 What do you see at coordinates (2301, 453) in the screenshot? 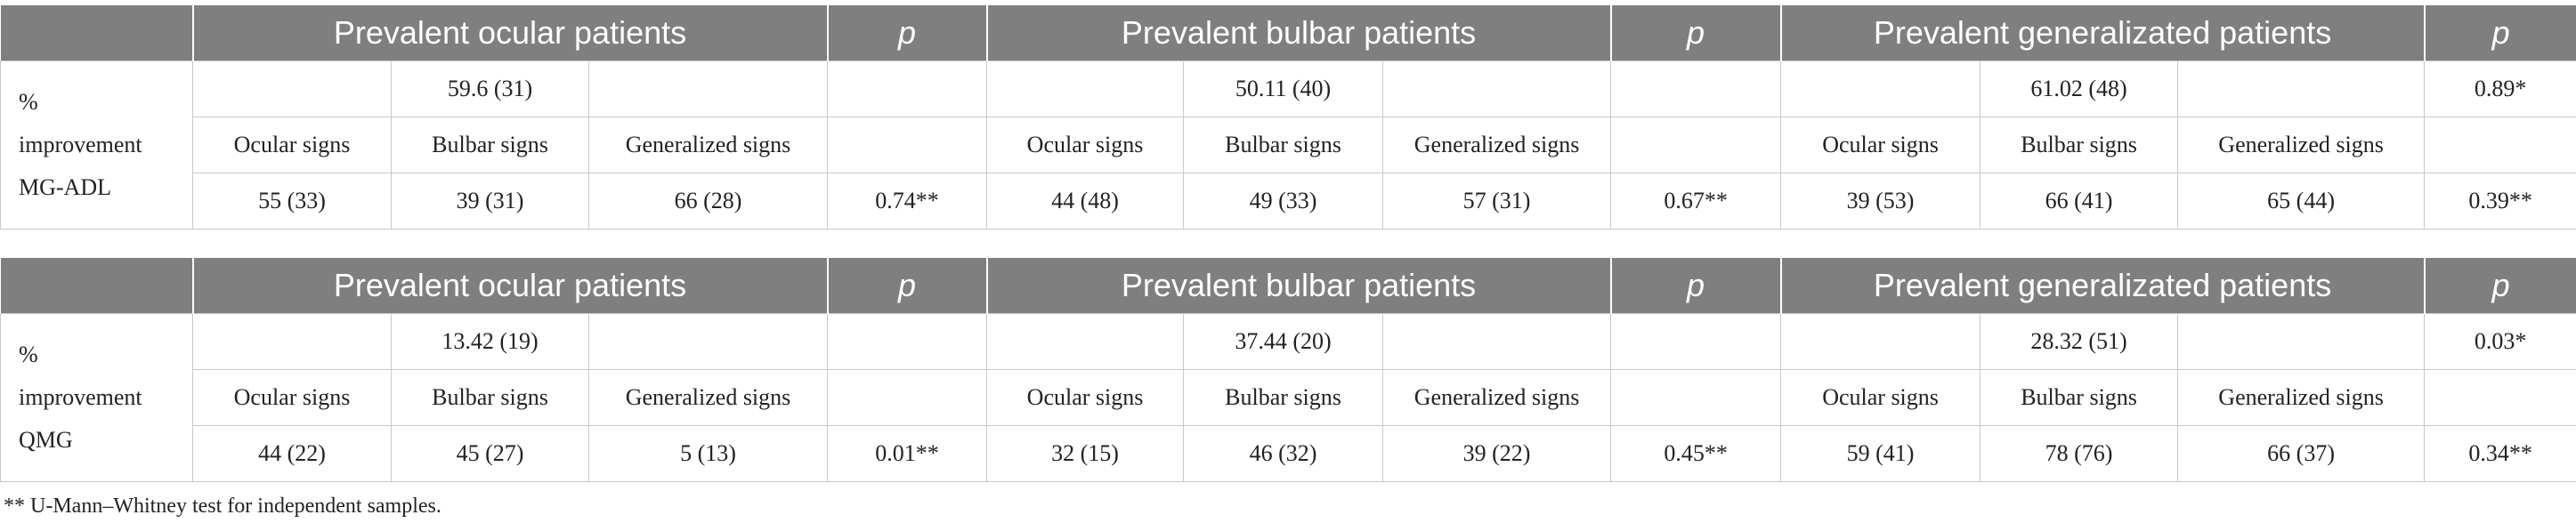
I see `cell: 66 (37)` at bounding box center [2301, 453].